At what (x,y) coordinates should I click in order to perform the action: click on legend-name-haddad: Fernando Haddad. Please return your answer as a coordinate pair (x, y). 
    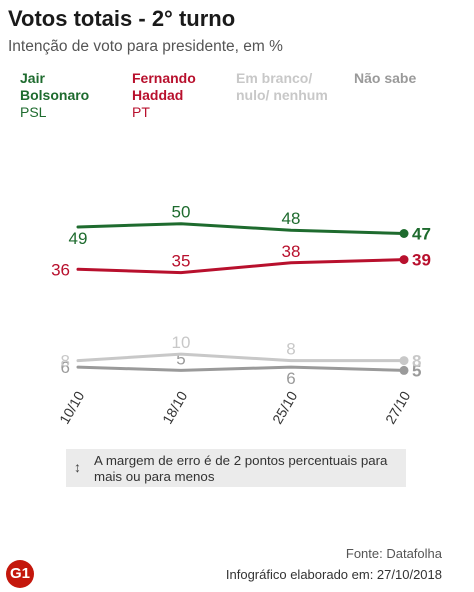
    Looking at the image, I should click on (164, 86).